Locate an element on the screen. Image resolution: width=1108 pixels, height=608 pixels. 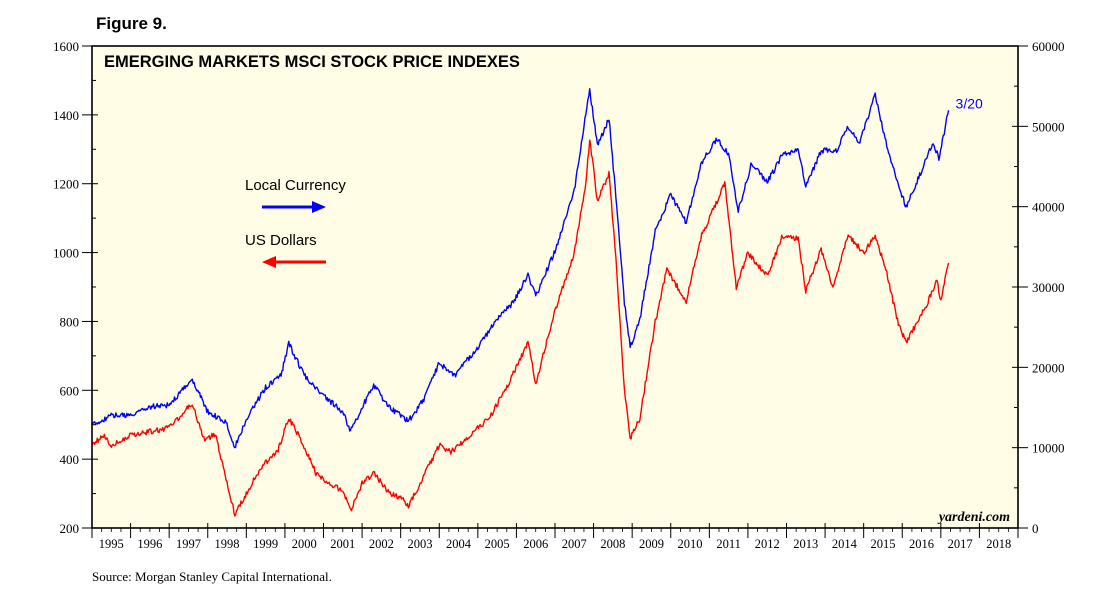
x-tick-label: 2018 is located at coordinates (998, 544).